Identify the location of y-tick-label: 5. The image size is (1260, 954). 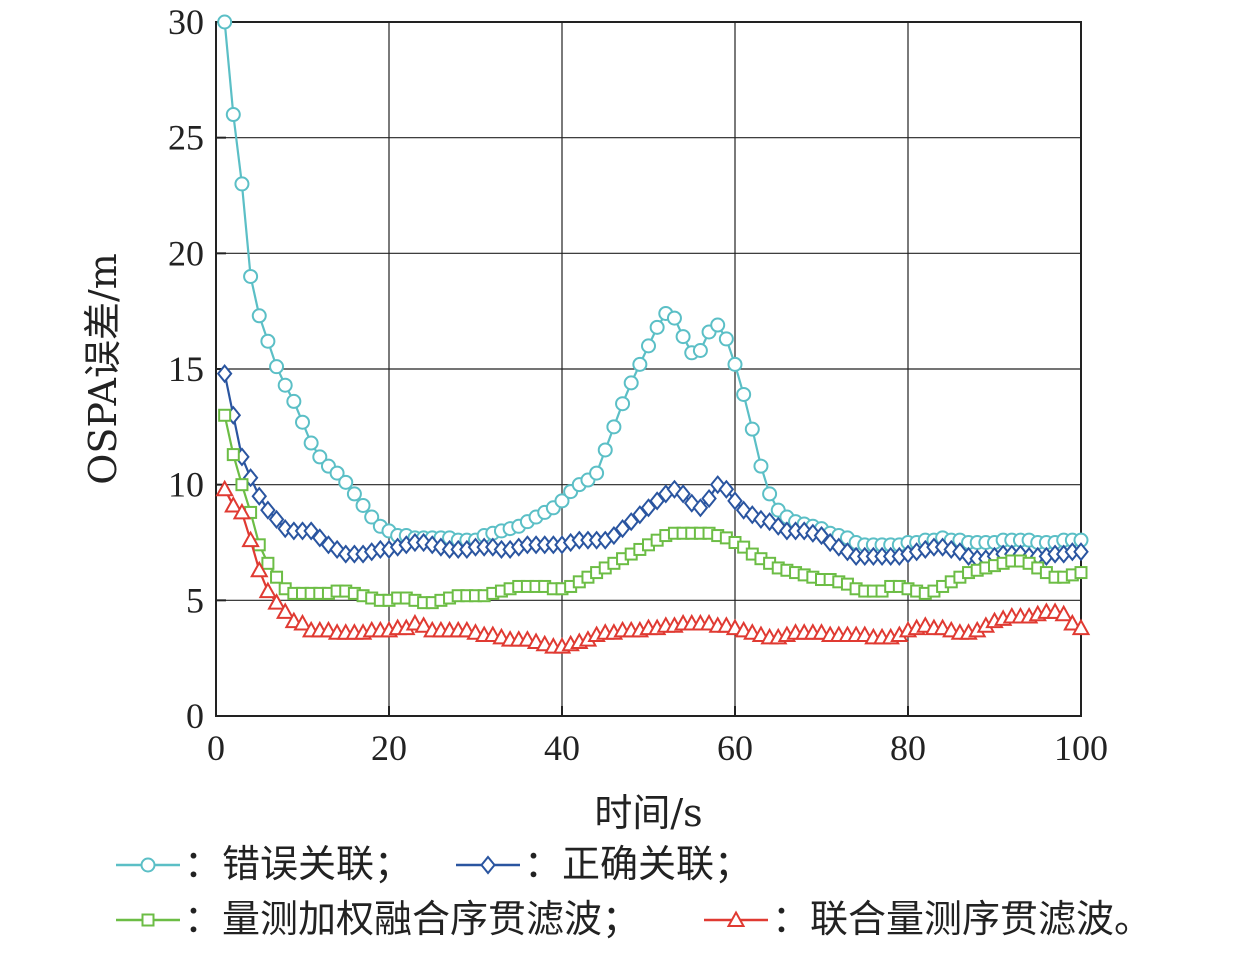
(195, 600).